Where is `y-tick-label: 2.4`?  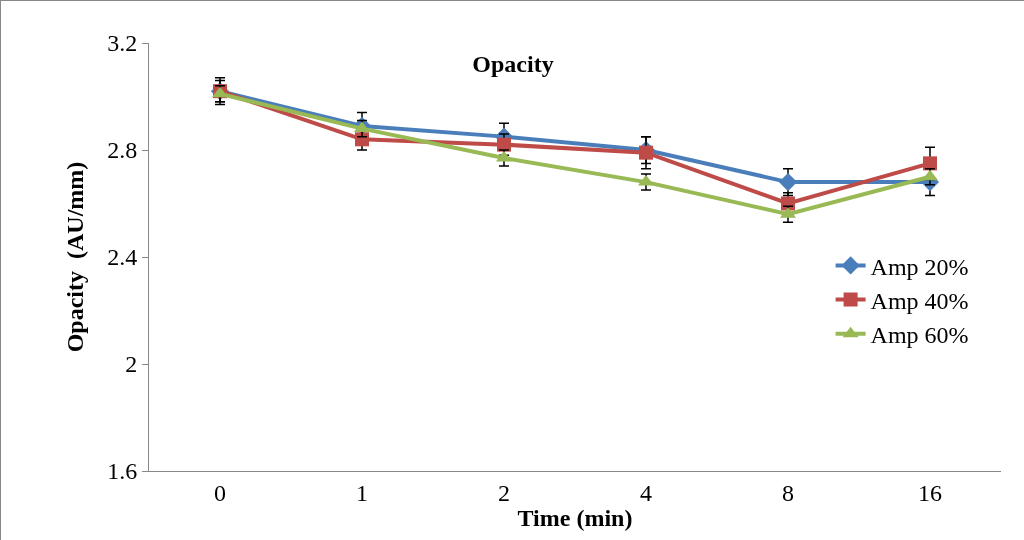
y-tick-label: 2.4 is located at coordinates (122, 257).